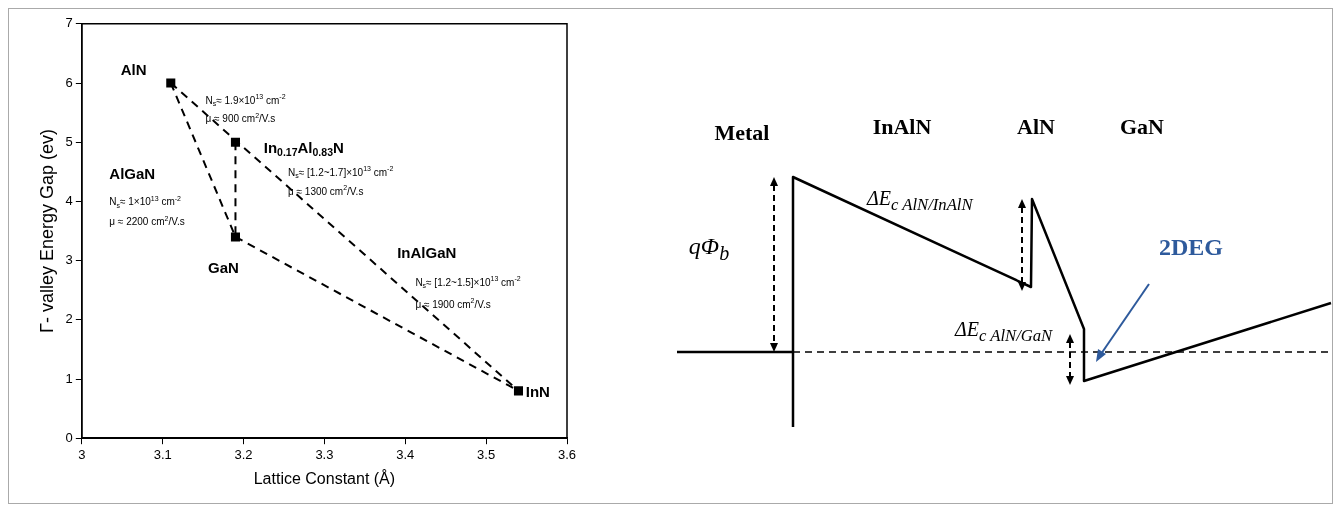 The width and height of the screenshot is (1341, 512). I want to click on text: AlN, so click(1036, 127).